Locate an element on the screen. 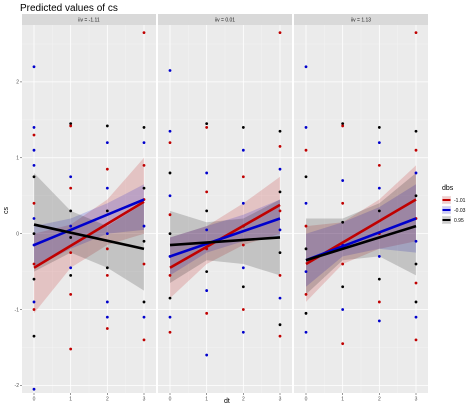  y-axis: -2 -1 0 1 2 is located at coordinates (18, 234).